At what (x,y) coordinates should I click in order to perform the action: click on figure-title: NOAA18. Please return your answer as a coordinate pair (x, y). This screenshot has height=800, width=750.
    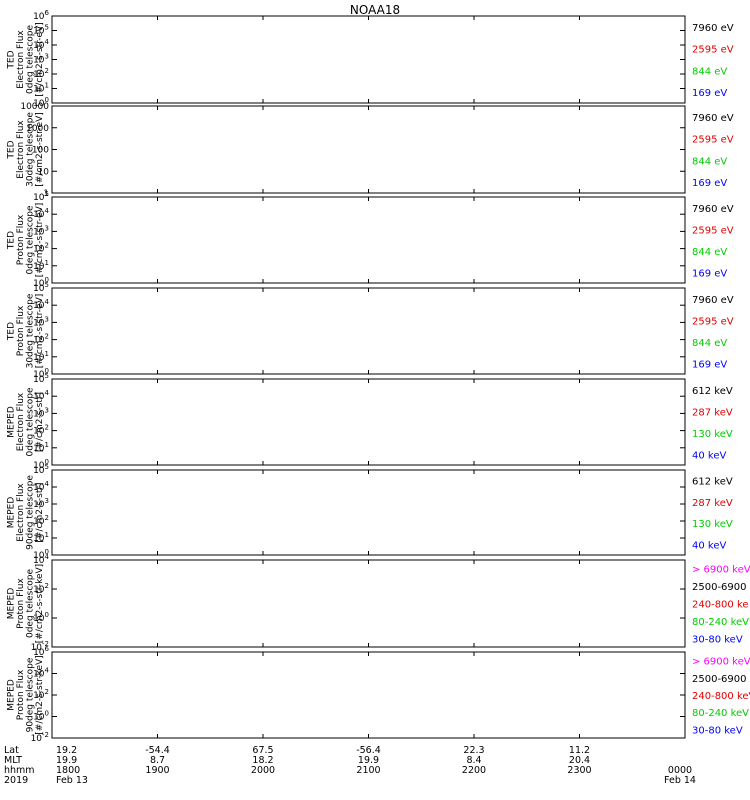
    Looking at the image, I should click on (375, 10).